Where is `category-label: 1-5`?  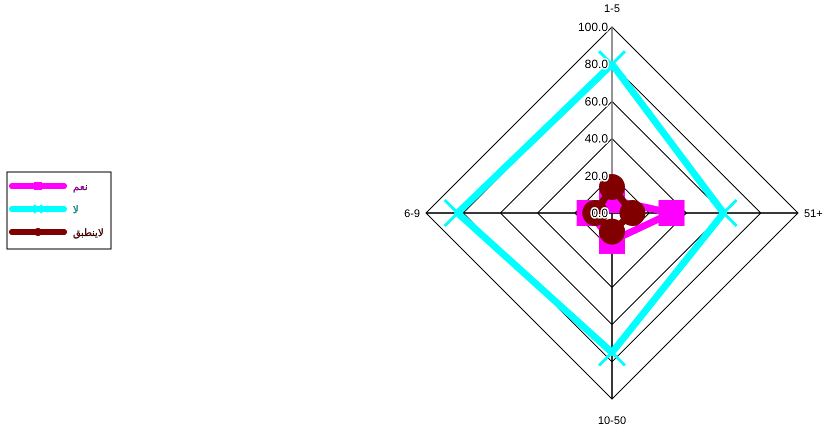
category-label: 1-5 is located at coordinates (612, 9).